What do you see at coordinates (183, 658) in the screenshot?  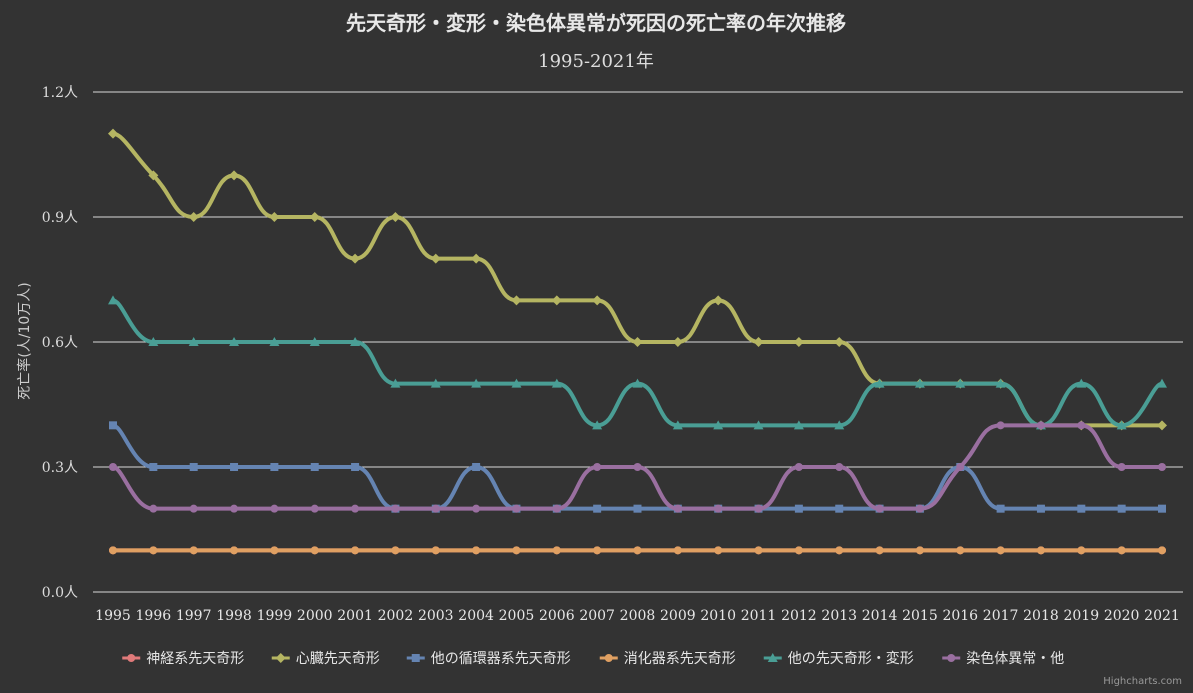 I see `legend-item: 神経系先天奇形` at bounding box center [183, 658].